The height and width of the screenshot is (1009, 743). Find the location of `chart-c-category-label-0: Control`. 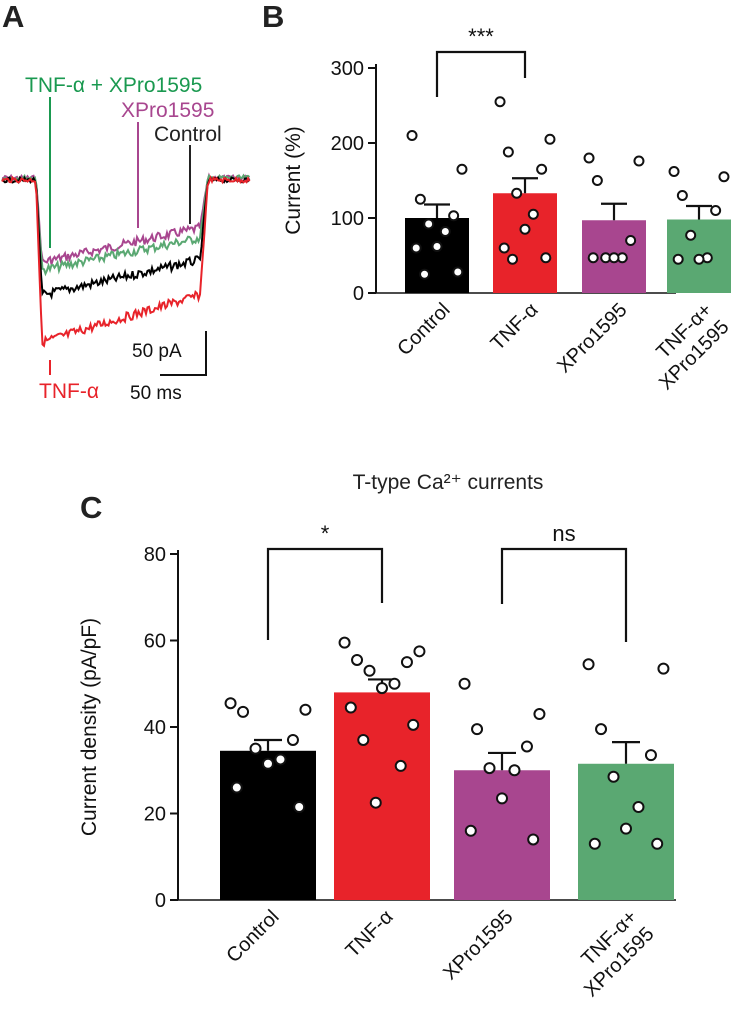

chart-c-category-label-0: Control is located at coordinates (252, 936).